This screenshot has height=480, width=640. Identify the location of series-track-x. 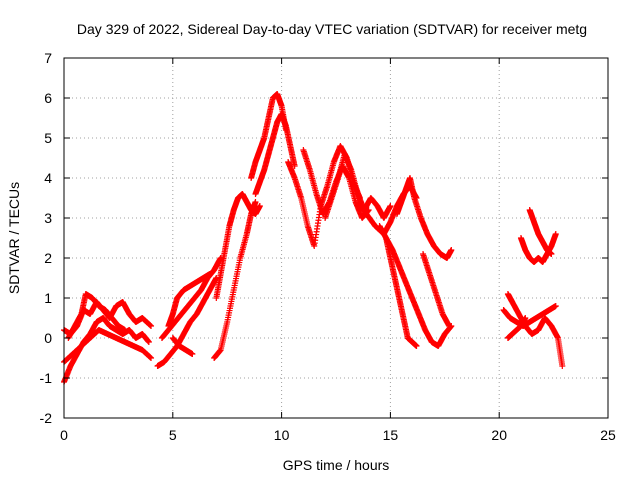
(540, 232).